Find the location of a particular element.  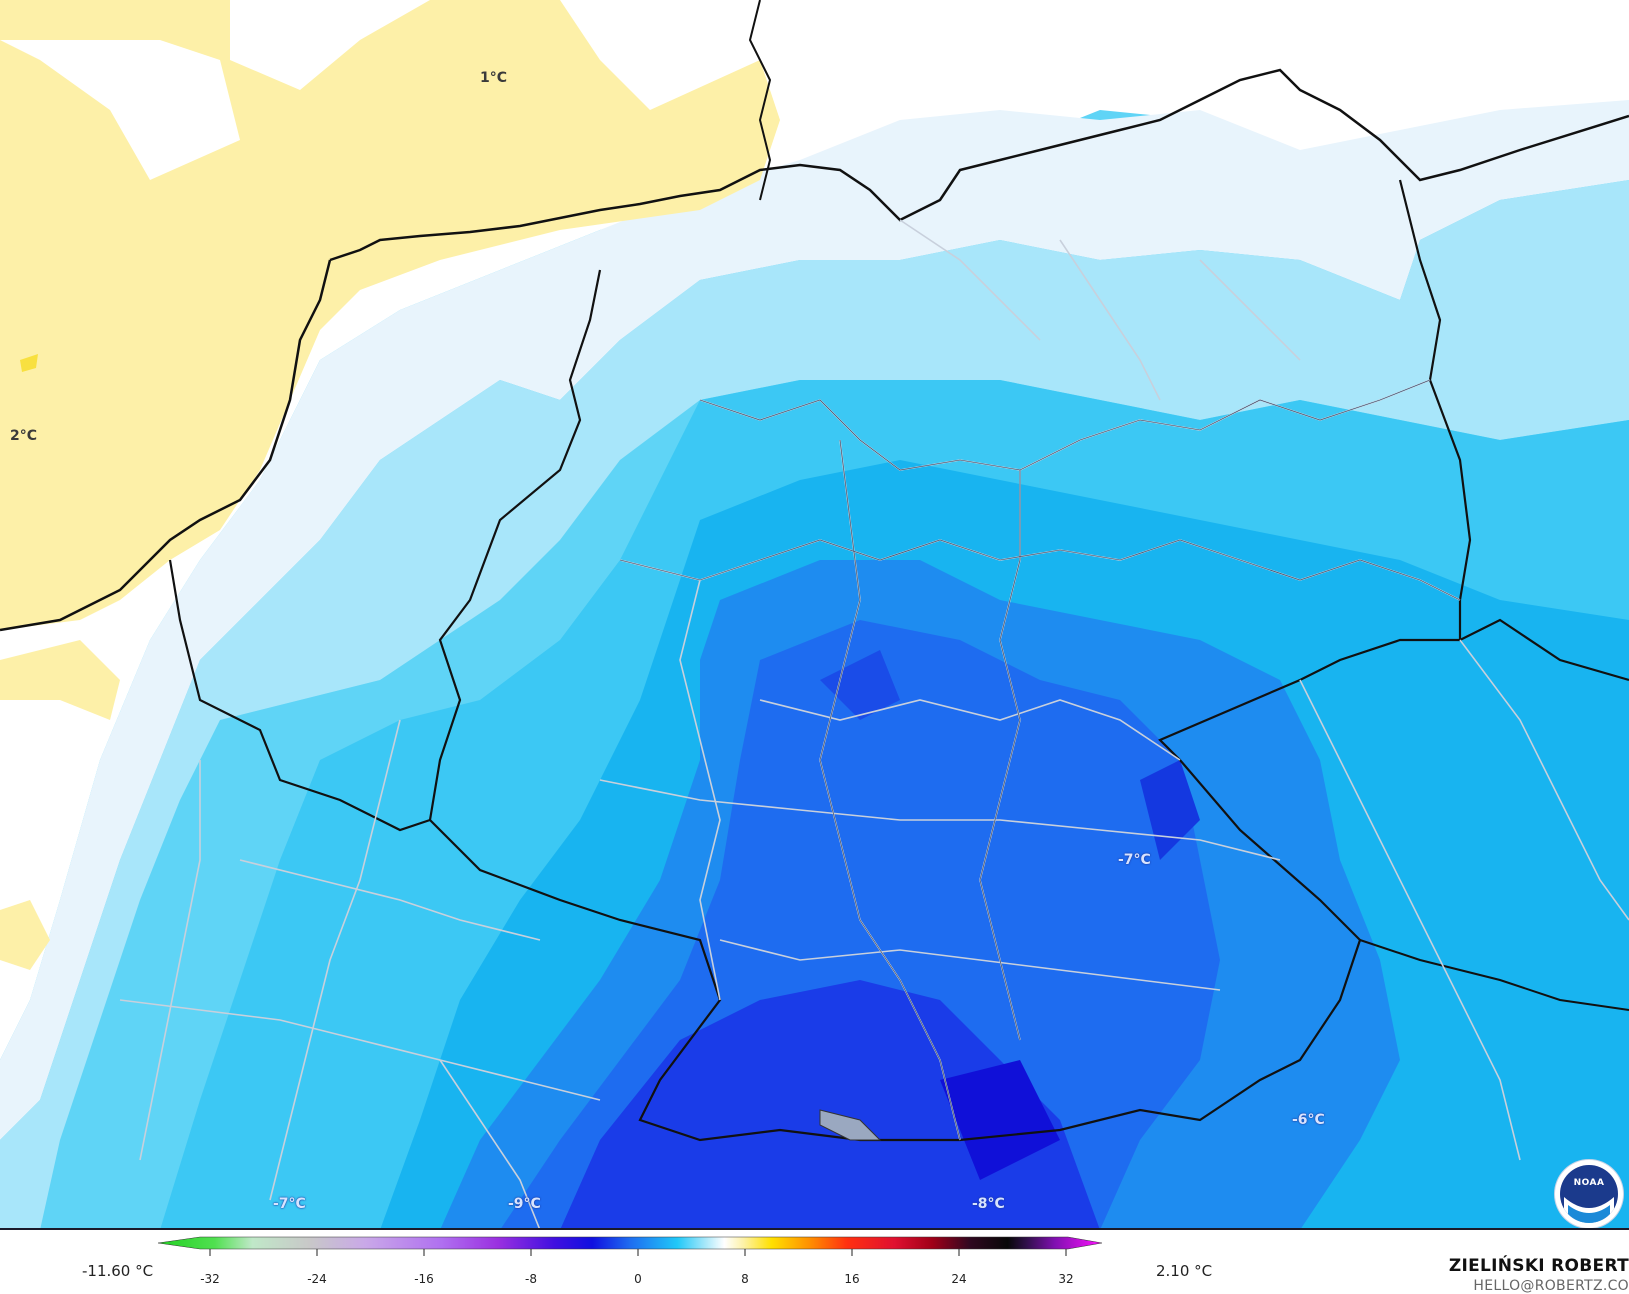

author-name: ZIELIŃSKI ROBERT is located at coordinates (1538, 1266).